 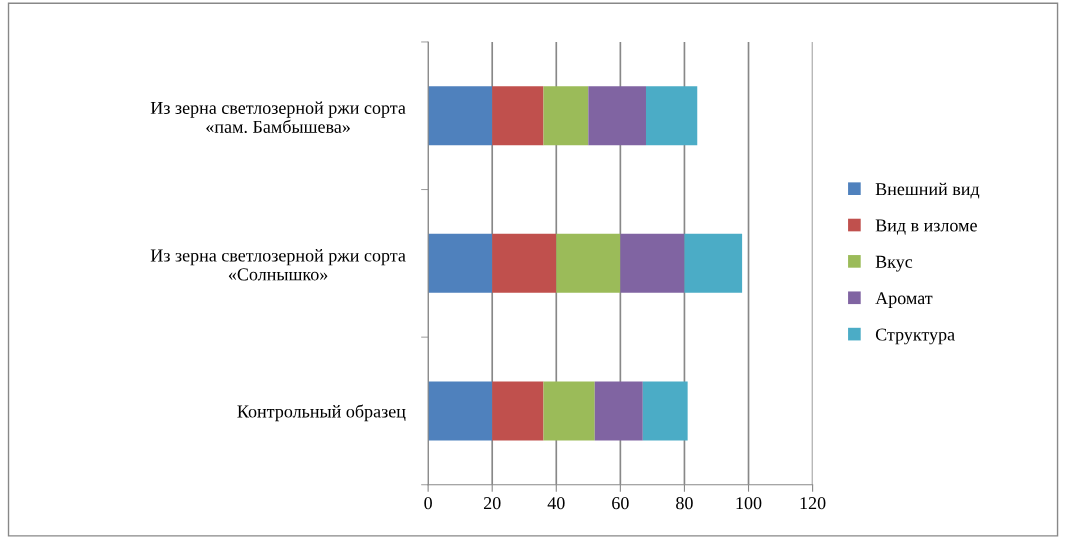 I want to click on legend-label: Аромат, so click(x=904, y=300).